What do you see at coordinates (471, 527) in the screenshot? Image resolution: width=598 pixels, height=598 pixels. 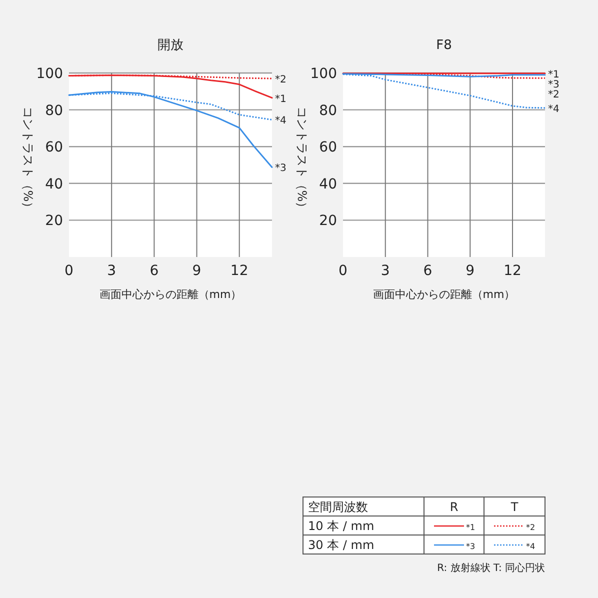 I see `legend-label: *1` at bounding box center [471, 527].